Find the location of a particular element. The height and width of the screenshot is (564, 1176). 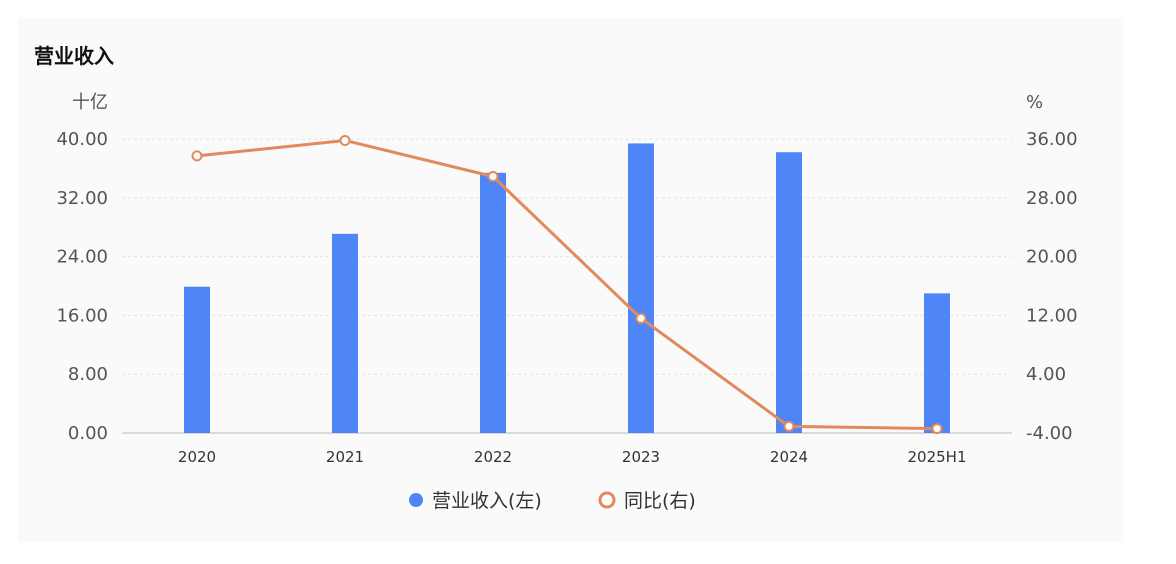

left-axis-unit: 十亿 is located at coordinates (90, 102).